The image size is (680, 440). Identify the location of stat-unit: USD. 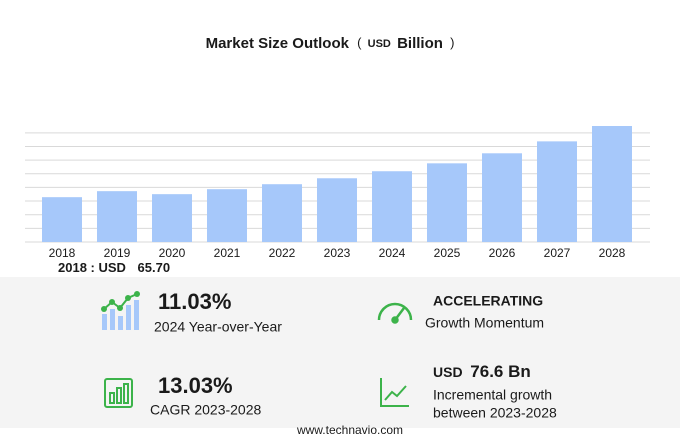
(448, 372).